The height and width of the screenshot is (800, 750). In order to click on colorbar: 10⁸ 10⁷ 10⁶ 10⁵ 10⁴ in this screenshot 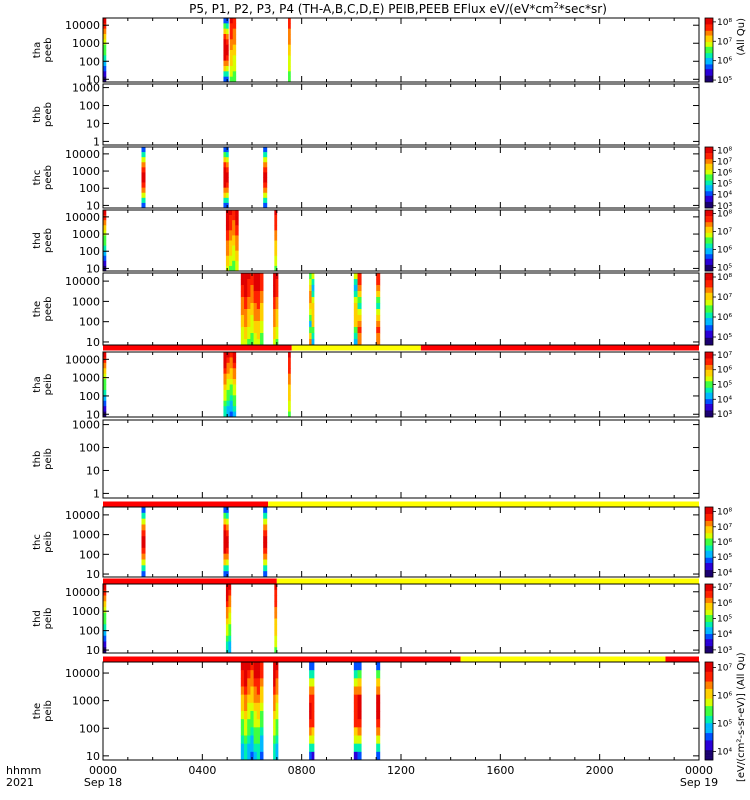, I will do `click(718, 542)`.